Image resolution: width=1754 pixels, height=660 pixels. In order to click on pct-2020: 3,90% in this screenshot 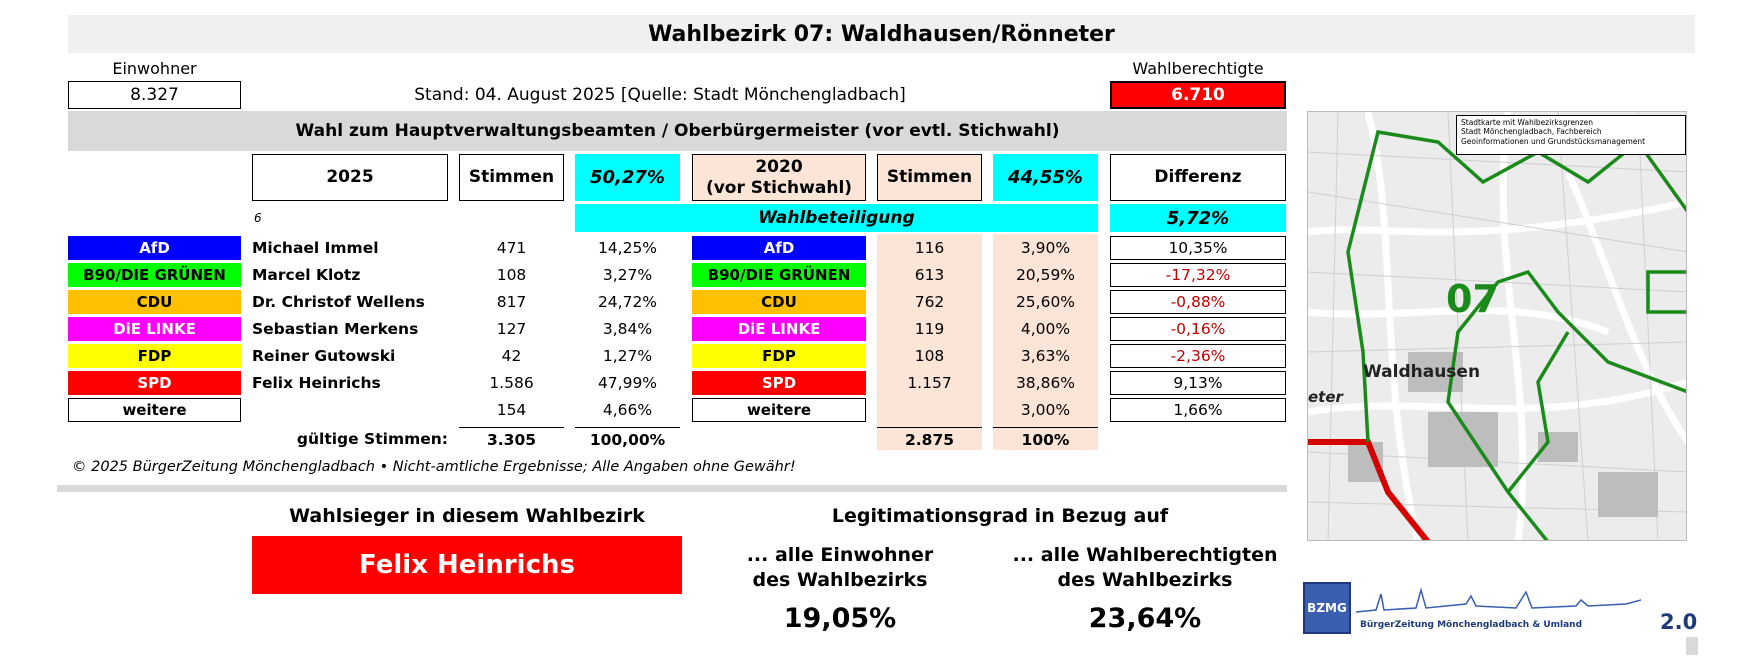, I will do `click(1045, 248)`.